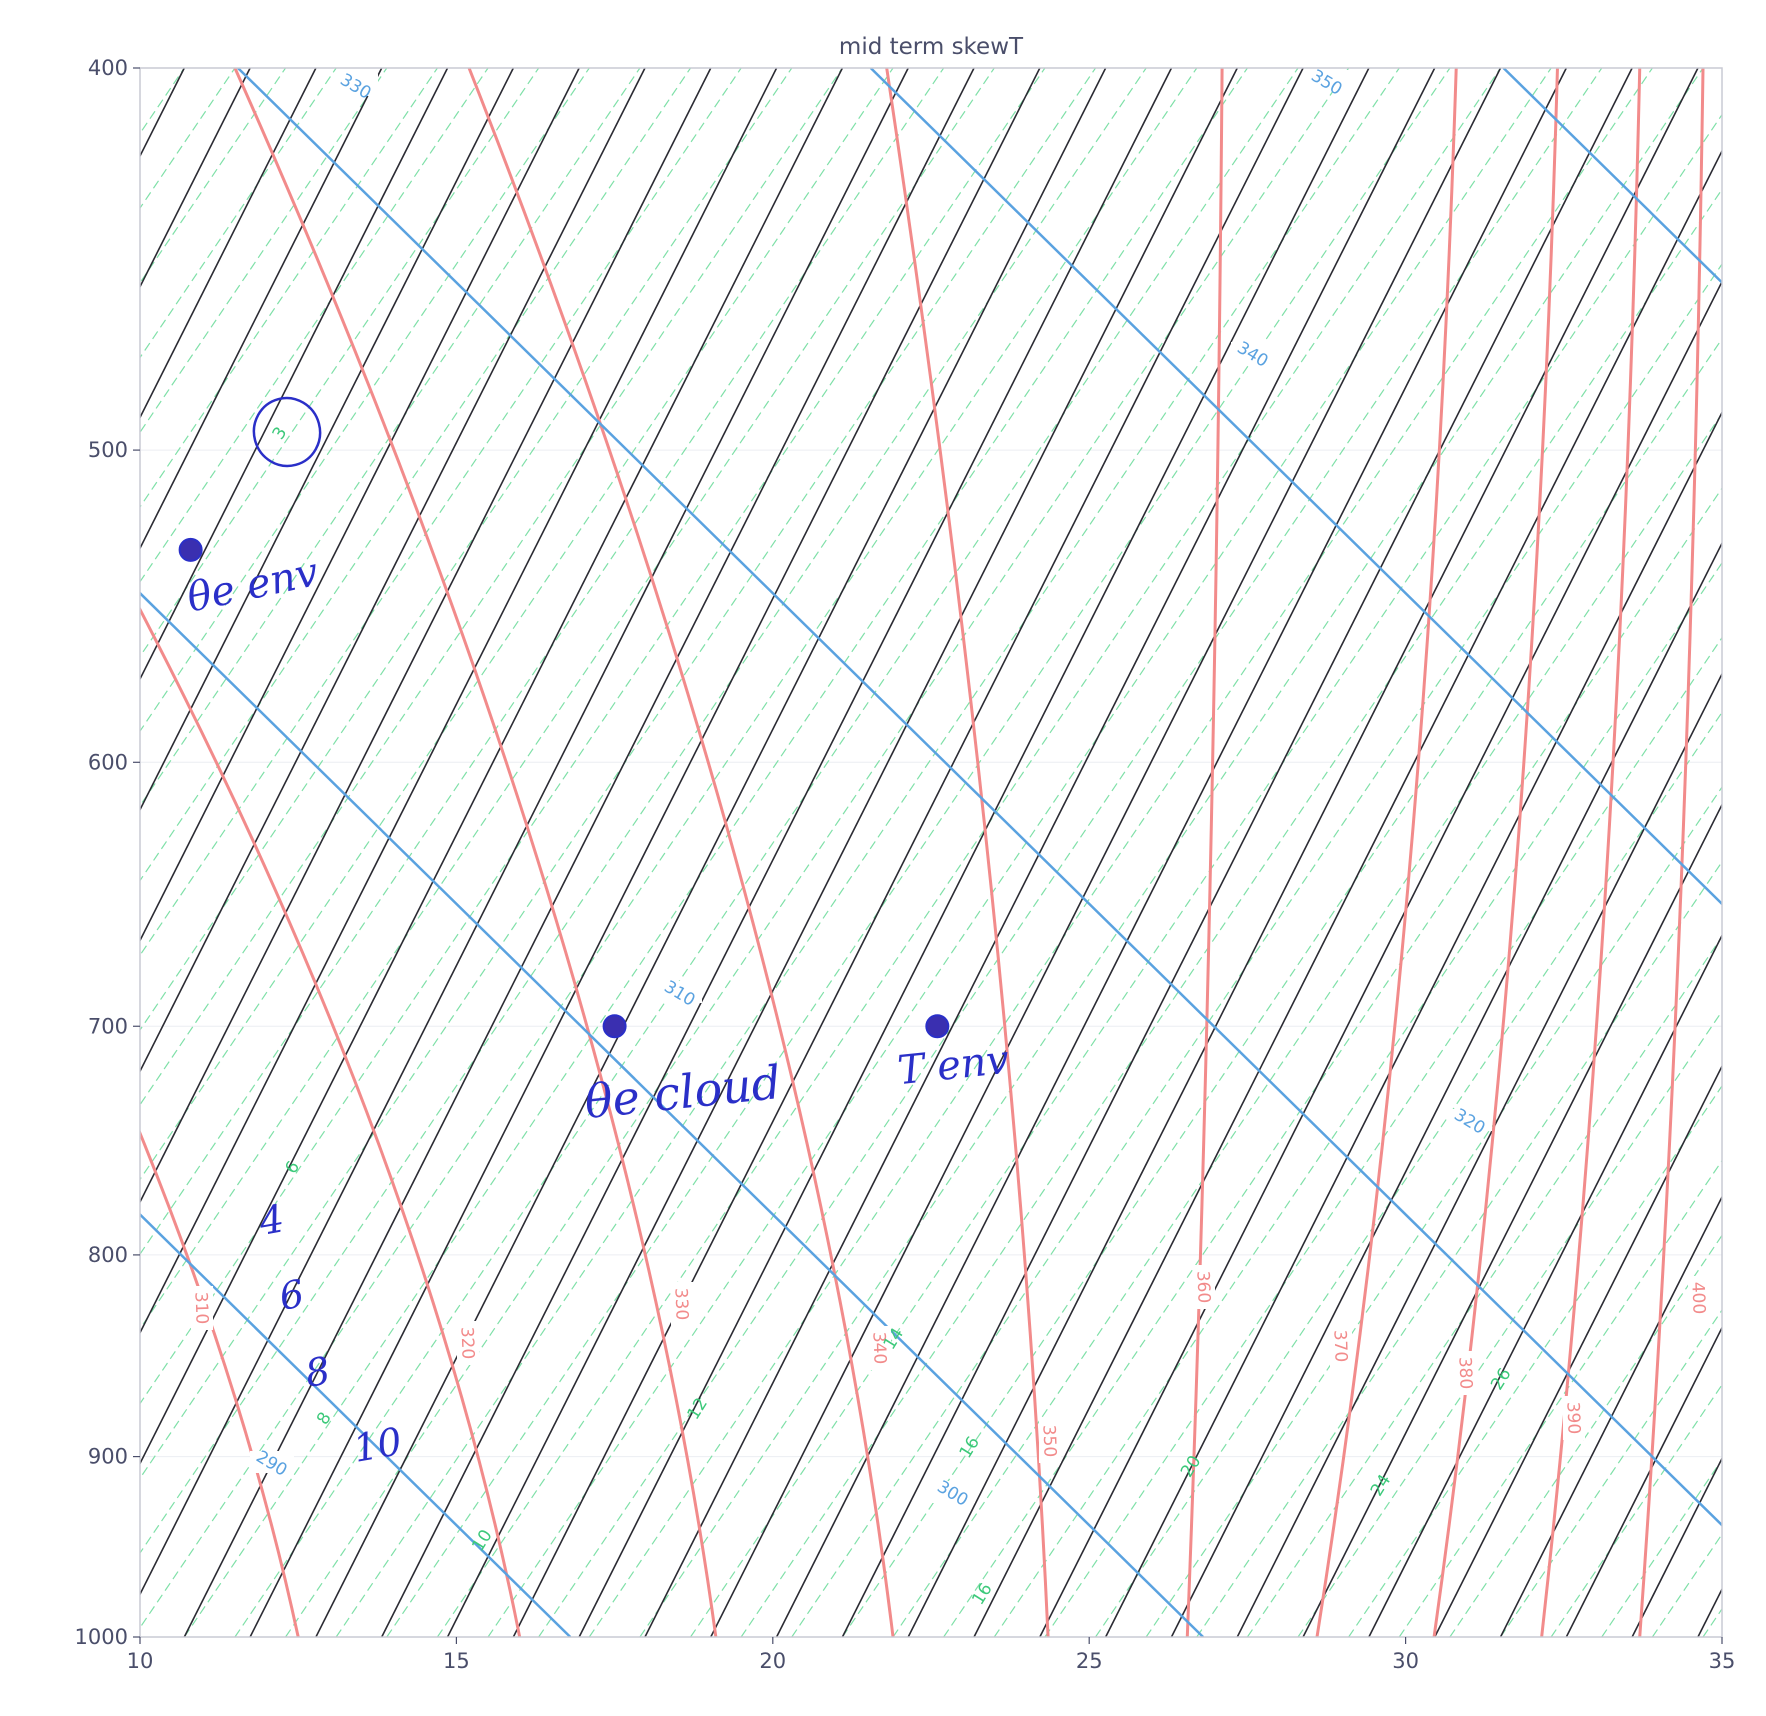 Image resolution: width=1766 pixels, height=1716 pixels. What do you see at coordinates (356, 1424) in the screenshot?
I see `dry-adiabat-line` at bounding box center [356, 1424].